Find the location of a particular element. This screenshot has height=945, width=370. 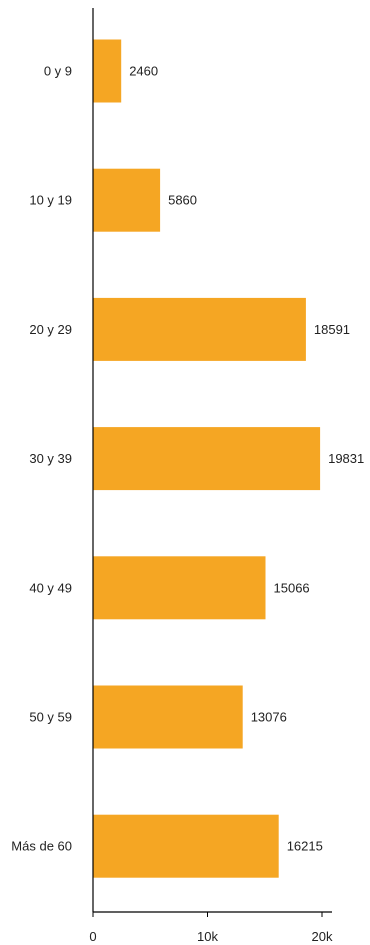

data-label: 13076 is located at coordinates (269, 717).